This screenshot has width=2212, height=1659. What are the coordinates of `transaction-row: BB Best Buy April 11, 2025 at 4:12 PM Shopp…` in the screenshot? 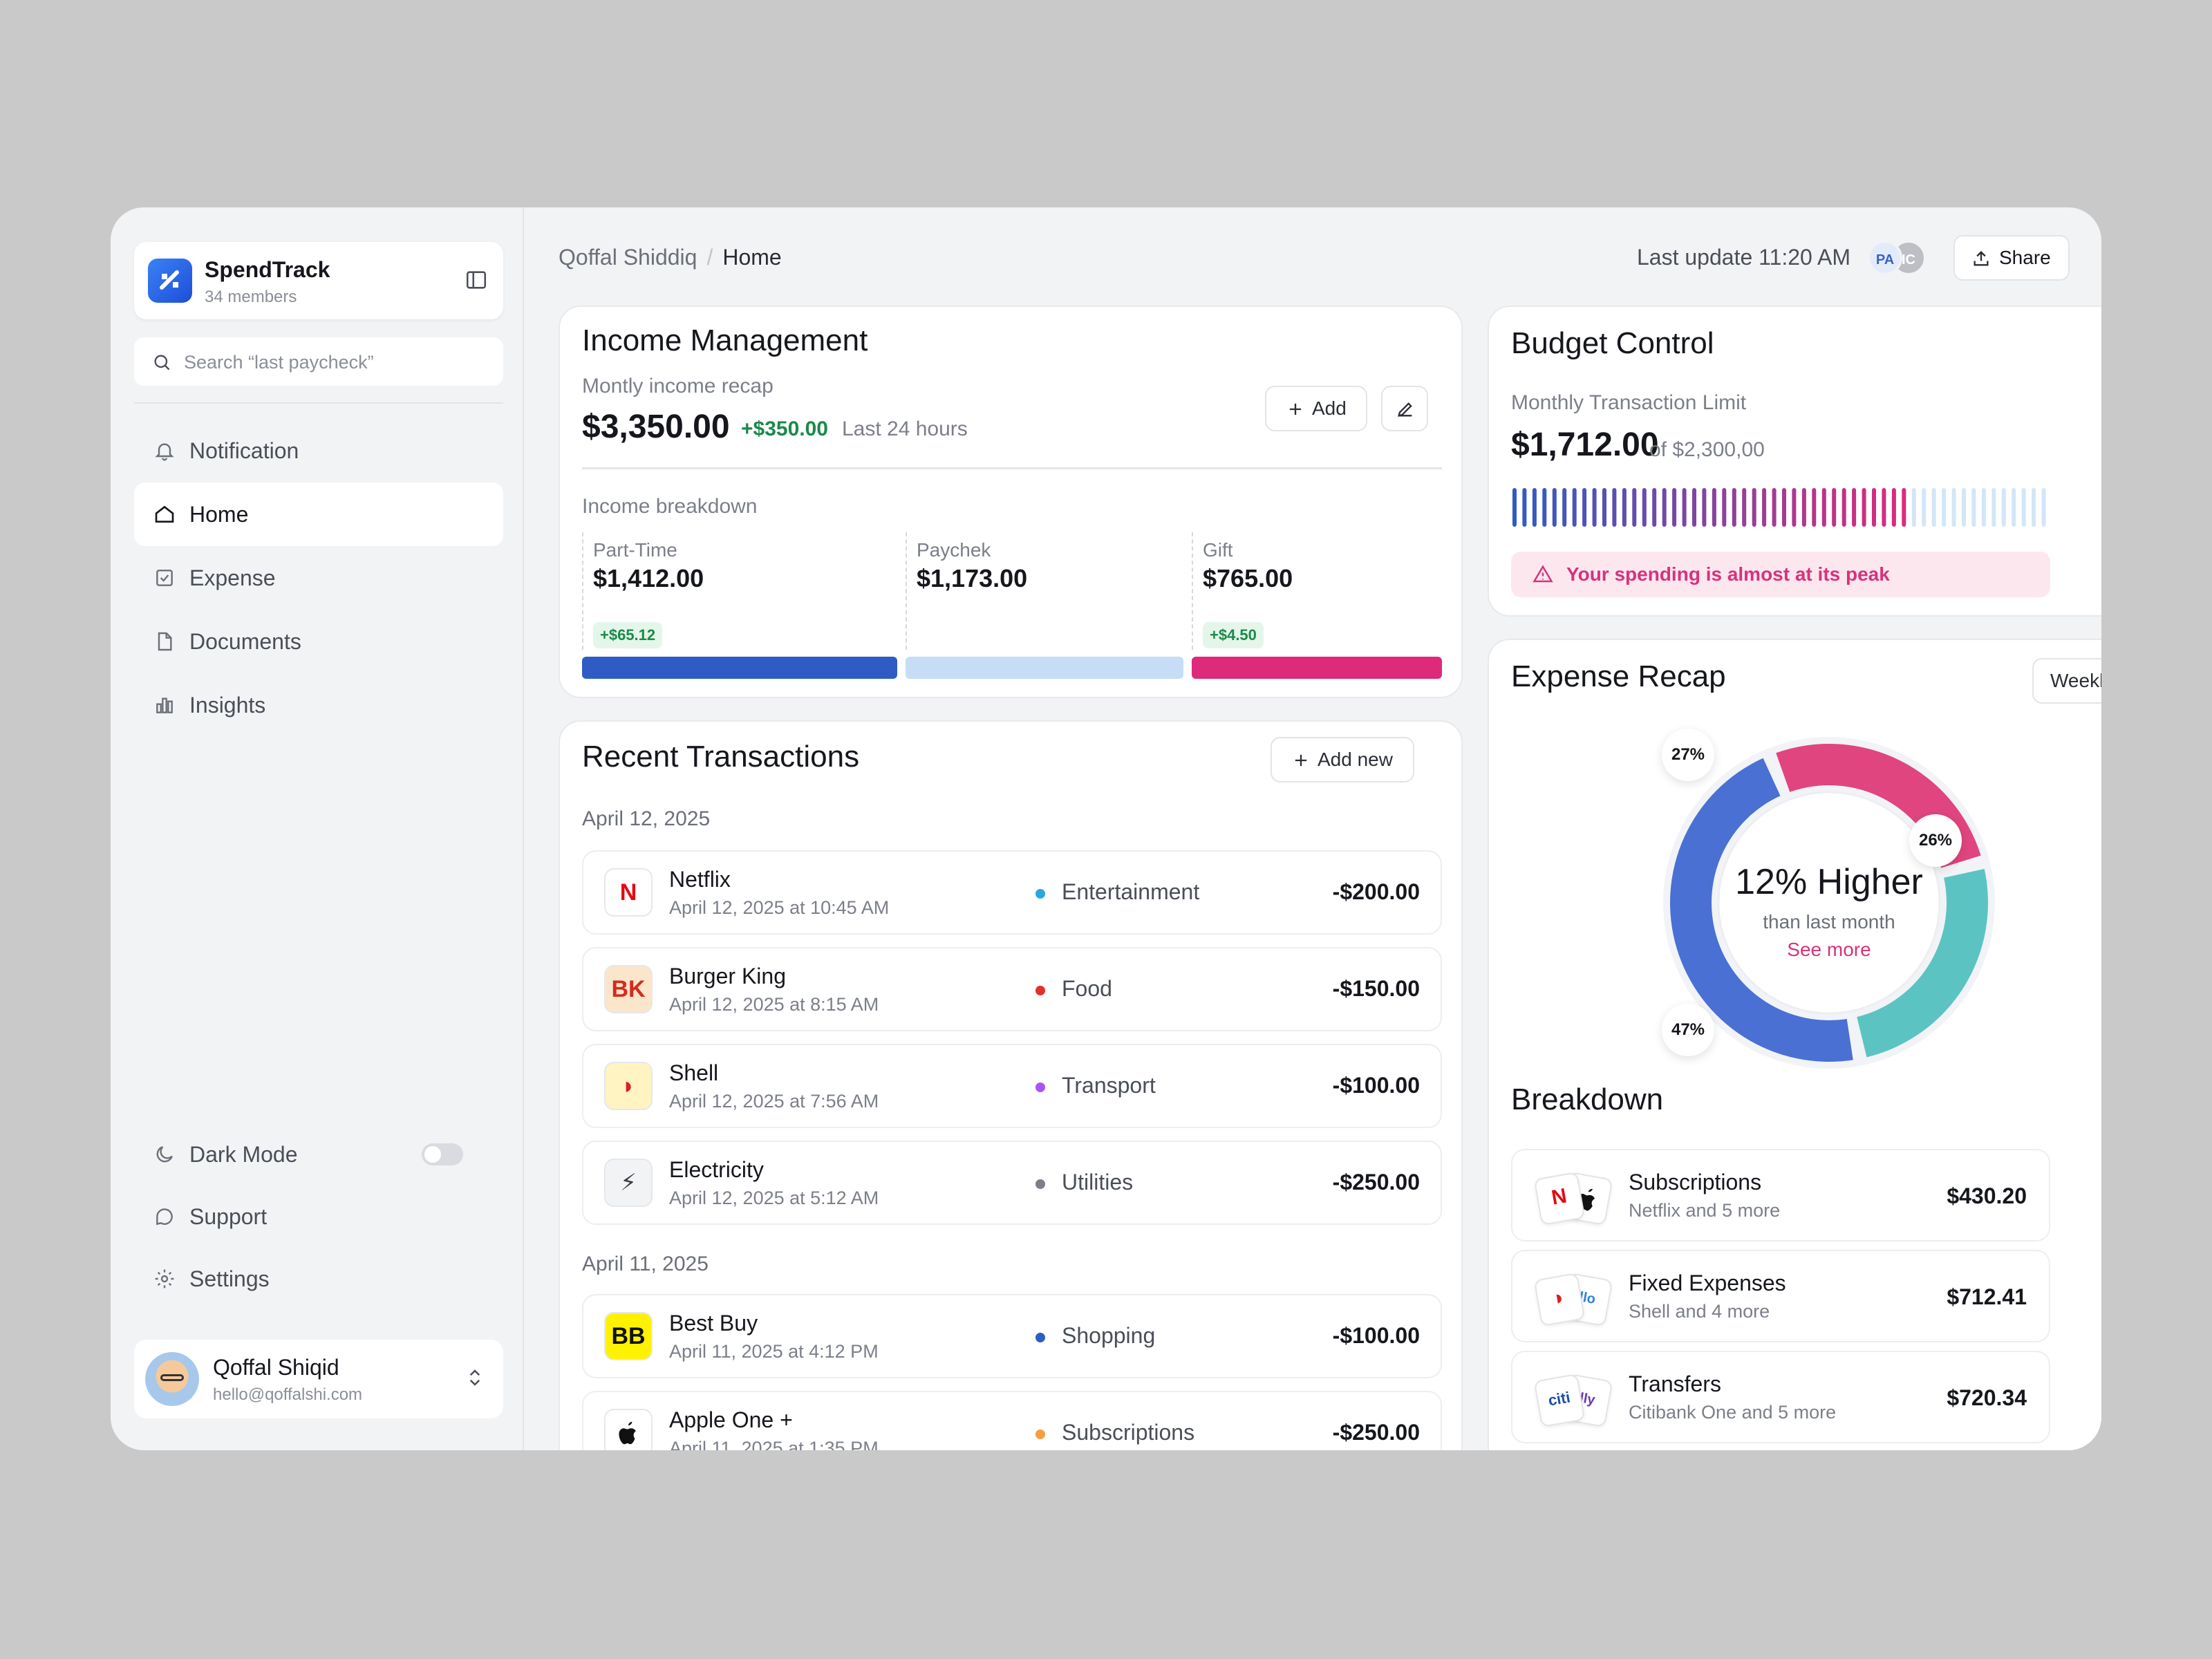 It's located at (1012, 1336).